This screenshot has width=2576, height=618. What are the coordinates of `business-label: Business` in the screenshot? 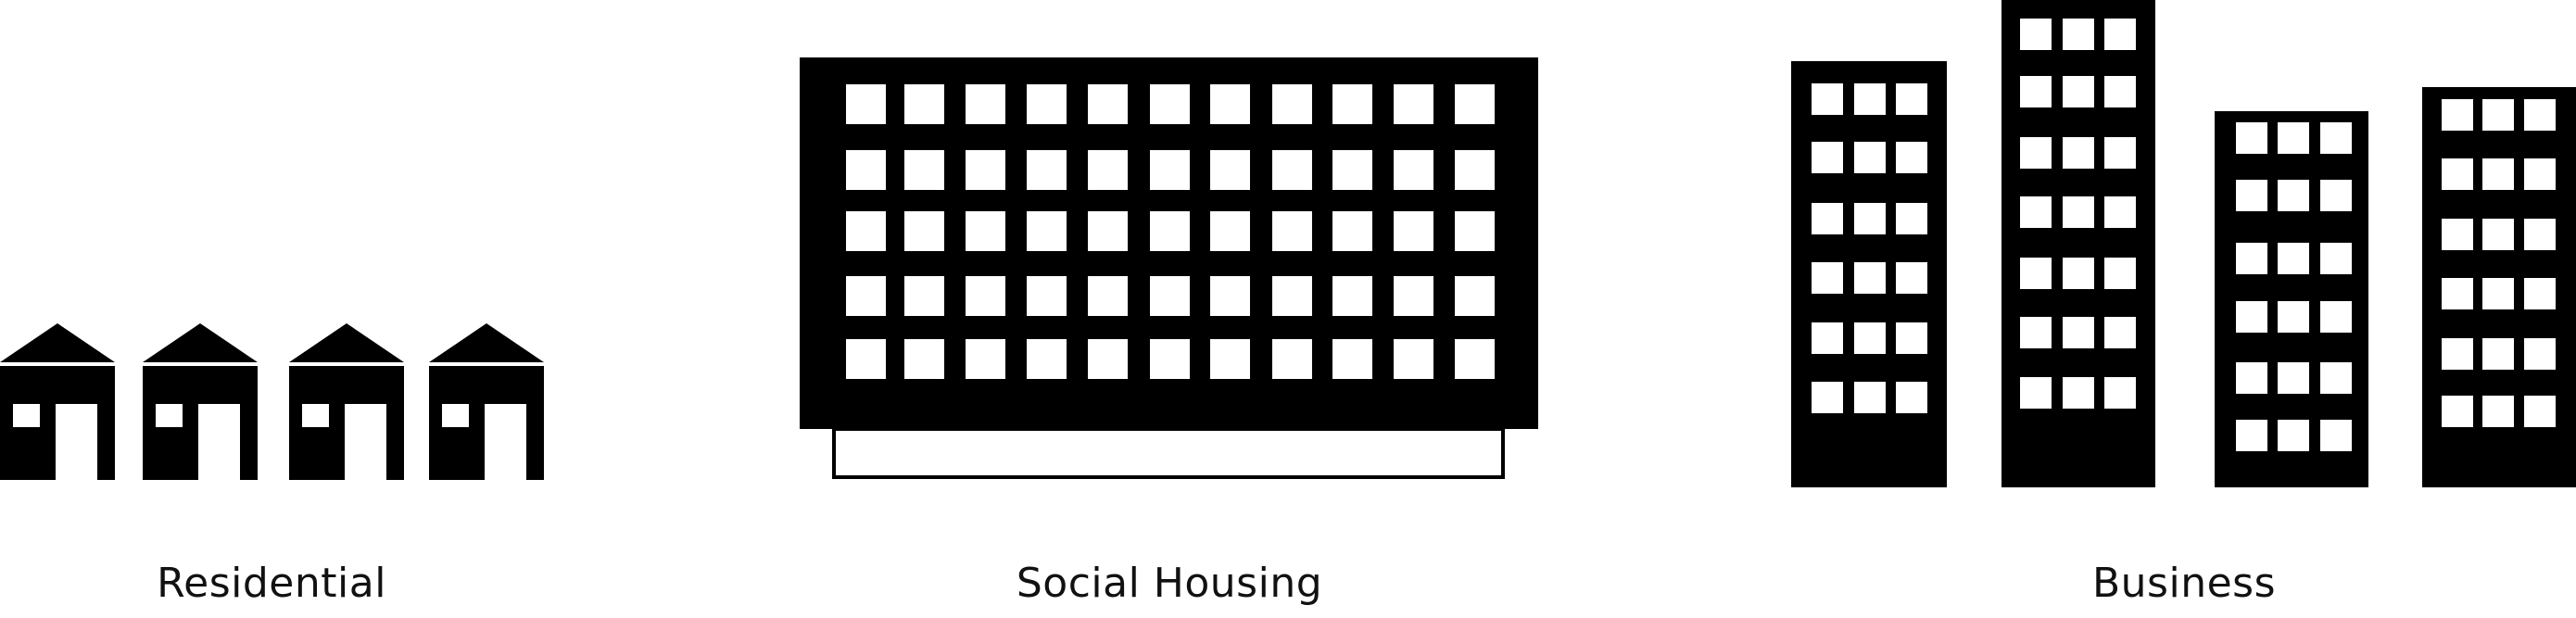 It's located at (2184, 583).